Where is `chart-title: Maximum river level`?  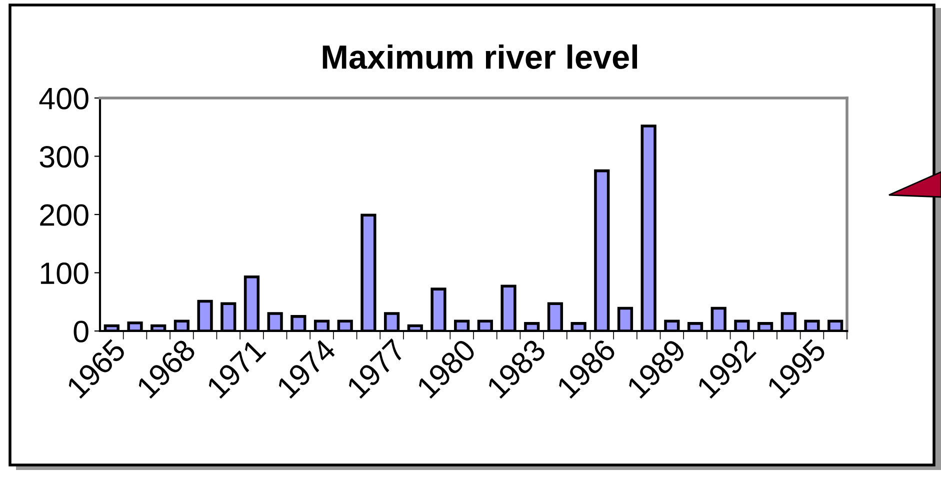 chart-title: Maximum river level is located at coordinates (479, 56).